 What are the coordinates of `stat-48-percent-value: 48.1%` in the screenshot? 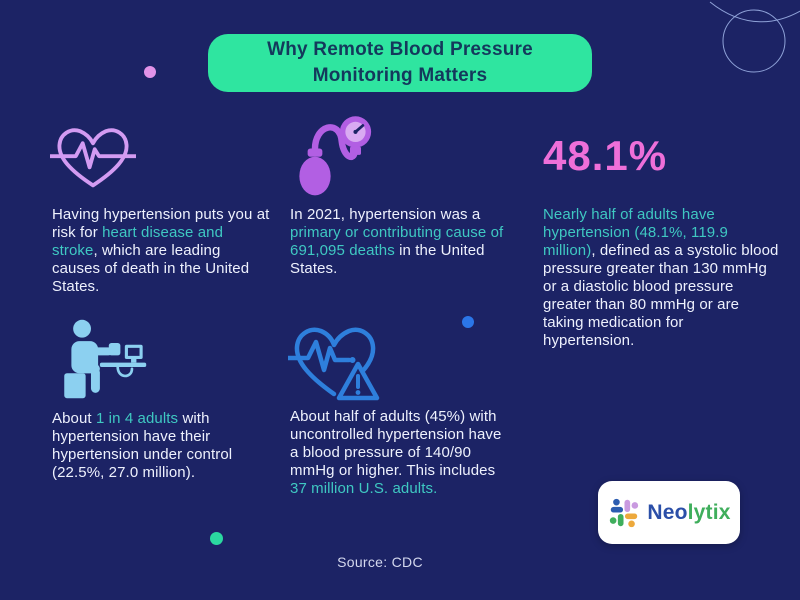 It's located at (605, 155).